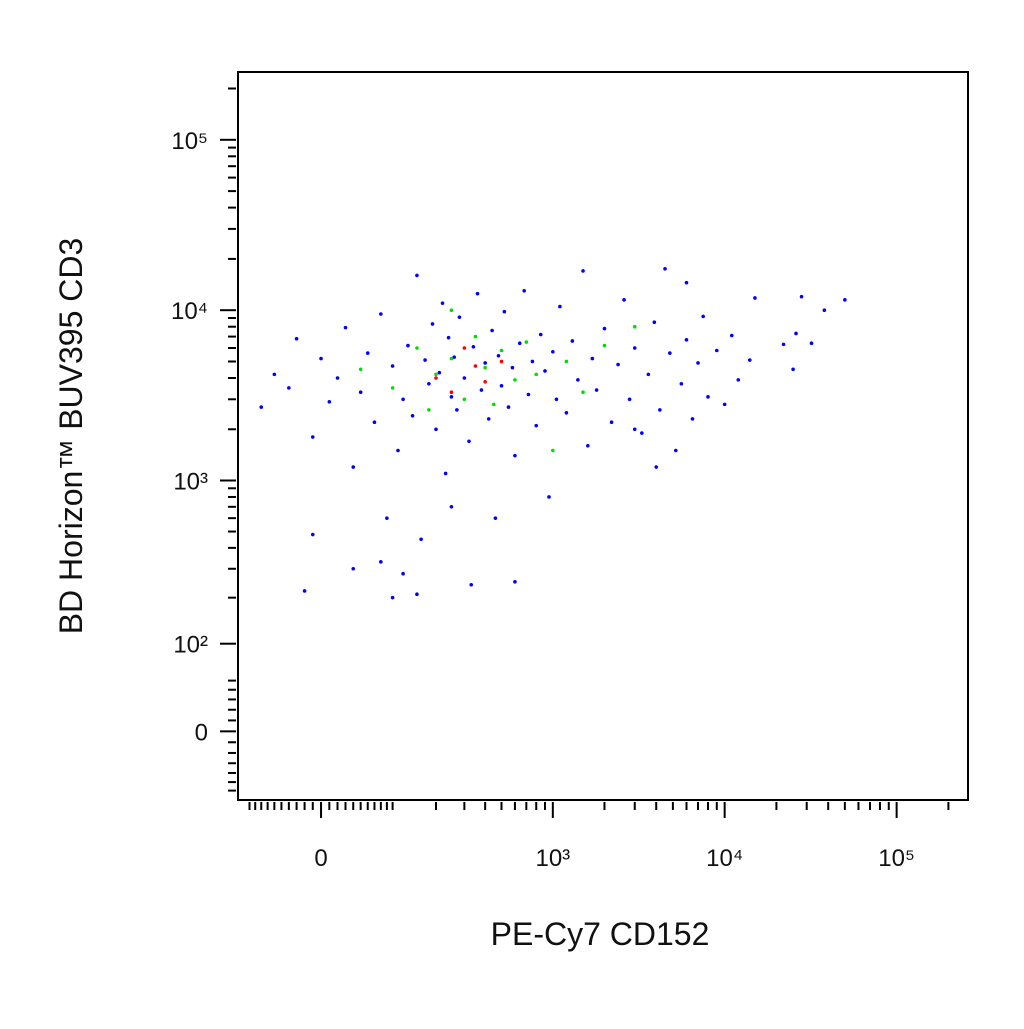 This screenshot has height=1029, width=1024. Describe the element at coordinates (896, 858) in the screenshot. I see `x-tick-label: 10⁵` at that location.